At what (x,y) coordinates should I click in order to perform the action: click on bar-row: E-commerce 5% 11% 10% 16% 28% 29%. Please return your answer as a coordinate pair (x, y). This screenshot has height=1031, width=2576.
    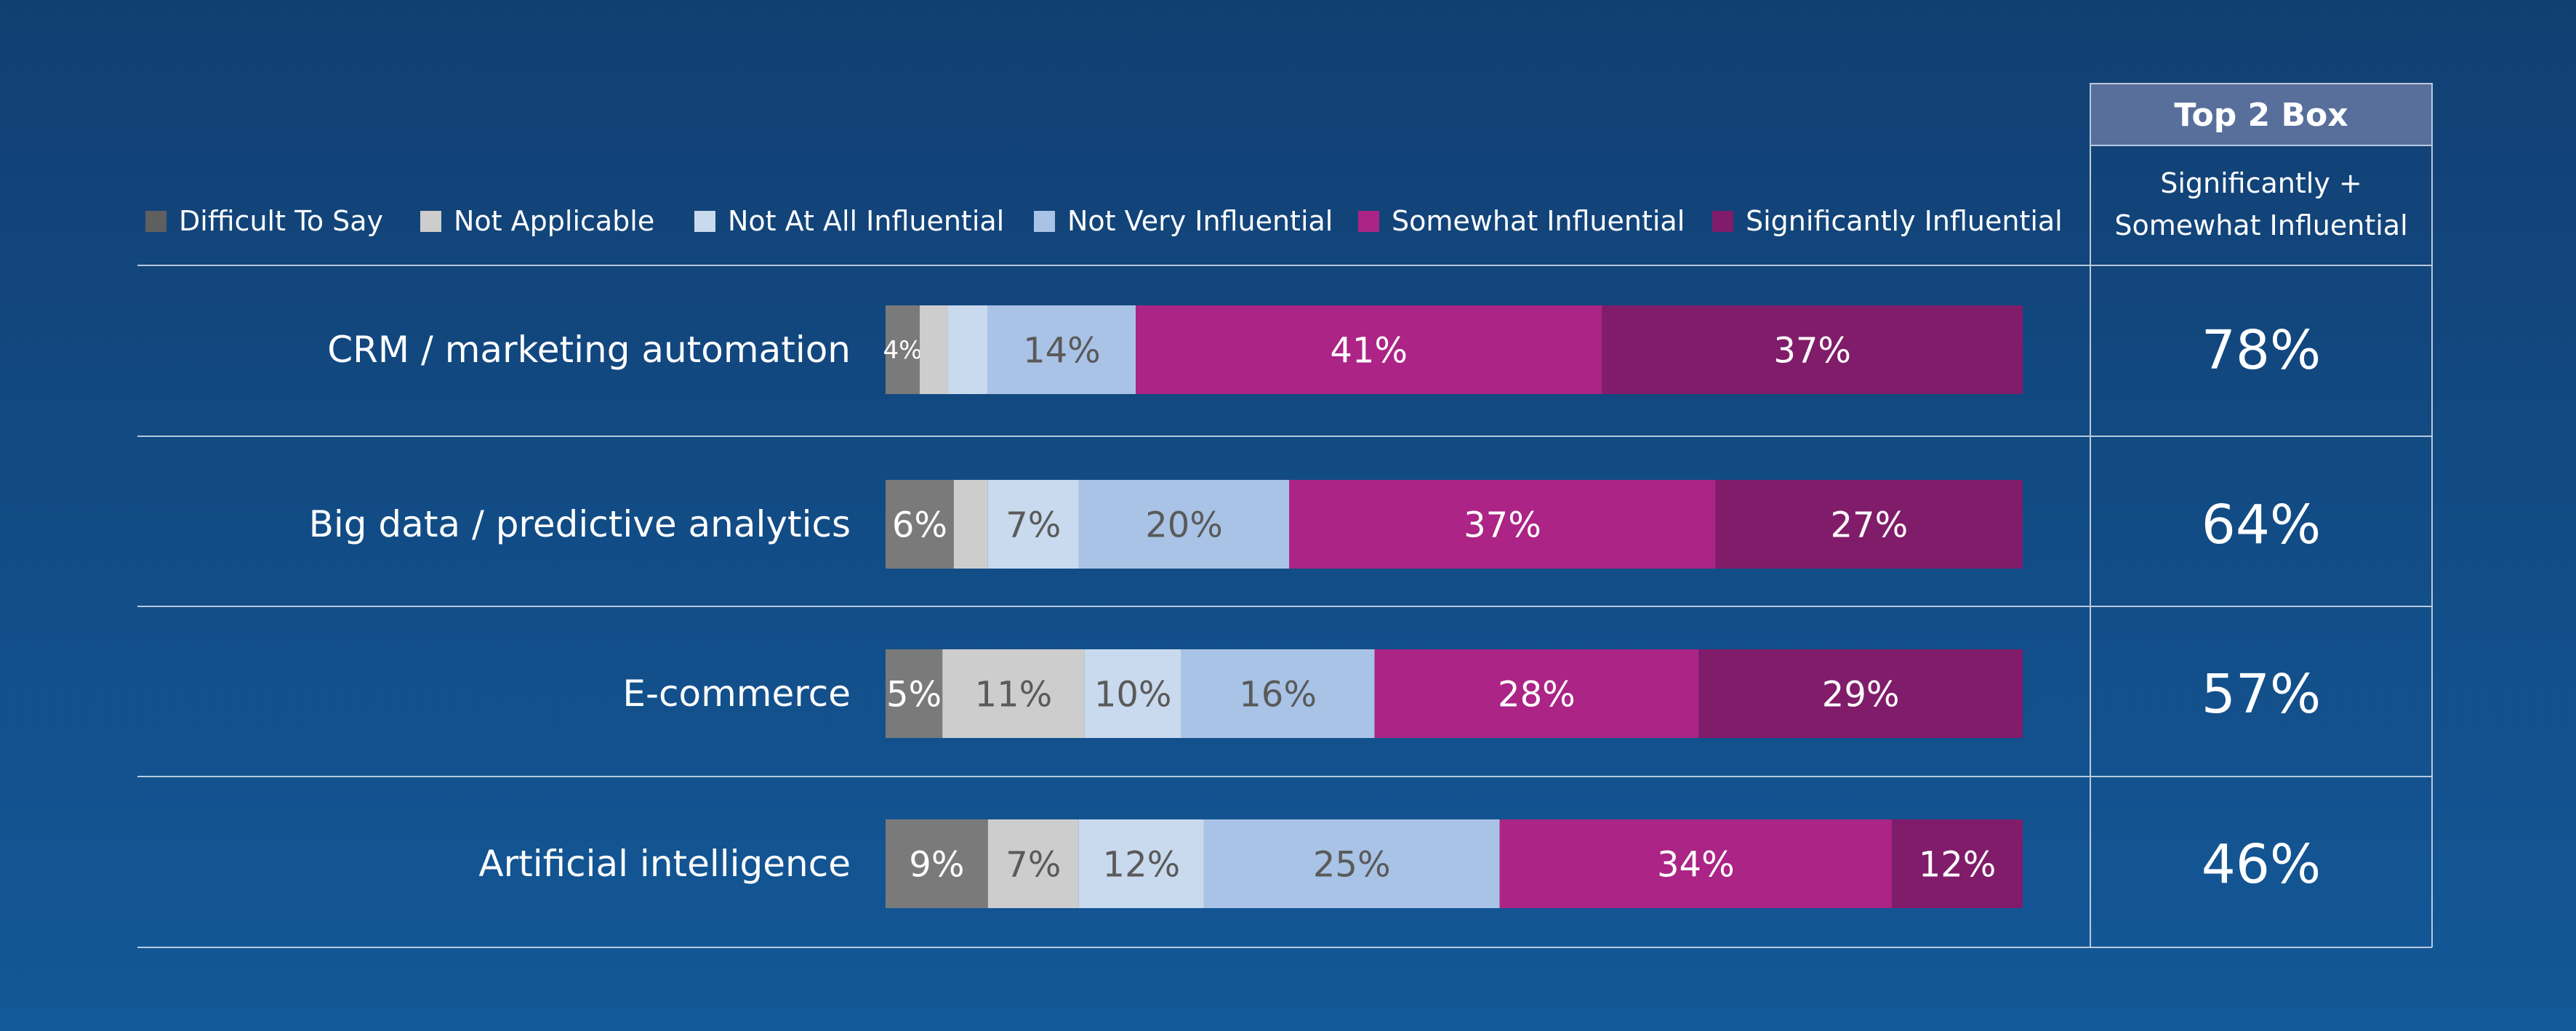
    Looking at the image, I should click on (1322, 693).